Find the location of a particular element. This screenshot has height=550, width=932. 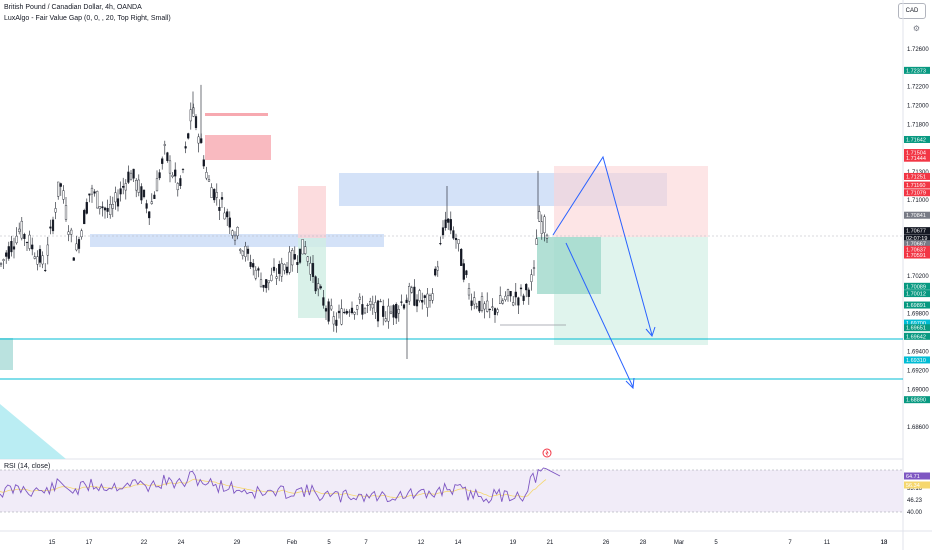

price-tag-label: 1.71160 is located at coordinates (915, 186).